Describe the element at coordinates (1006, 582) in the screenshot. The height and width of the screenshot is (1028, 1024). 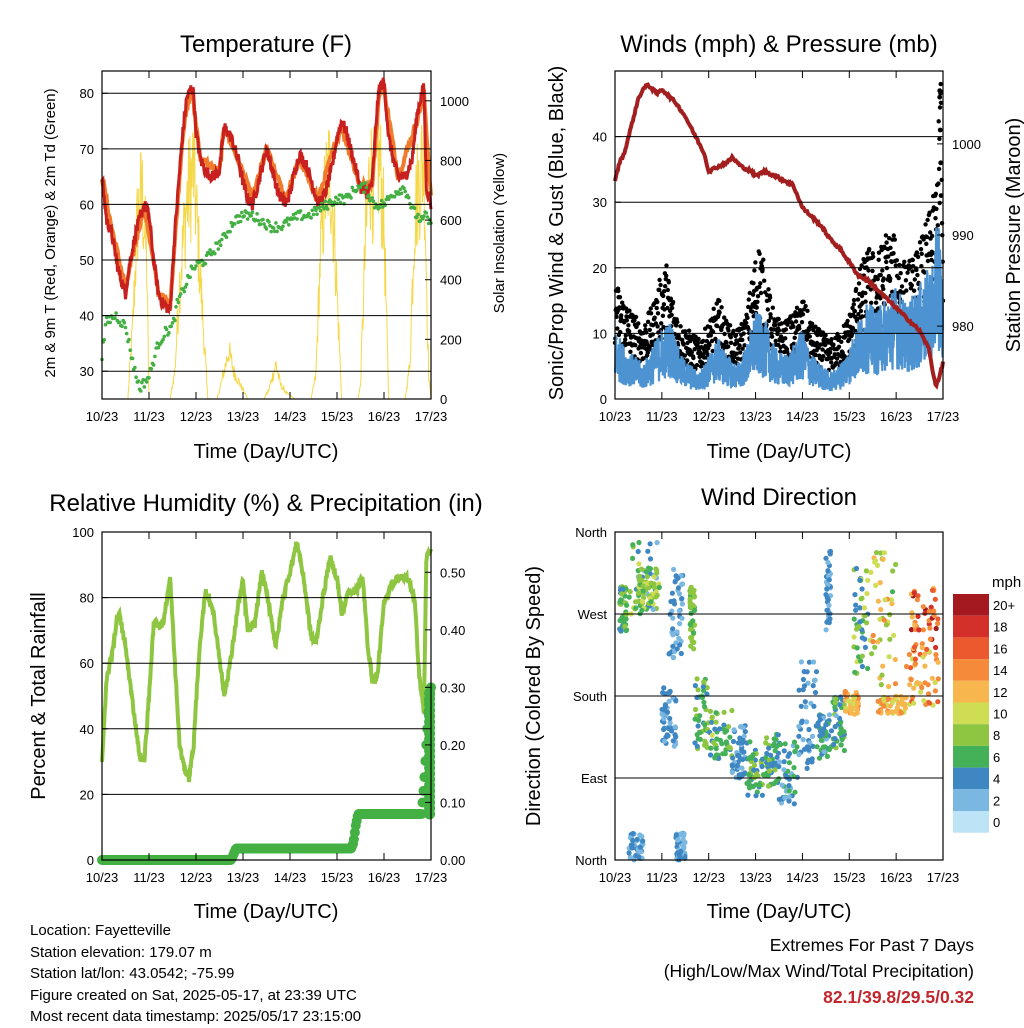
I see `speed-legend-title: mph` at that location.